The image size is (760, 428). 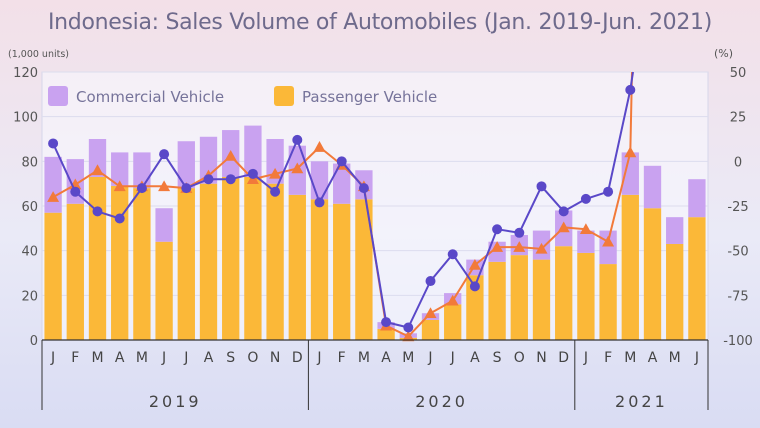 I want to click on year-label: 2021, so click(x=641, y=401).